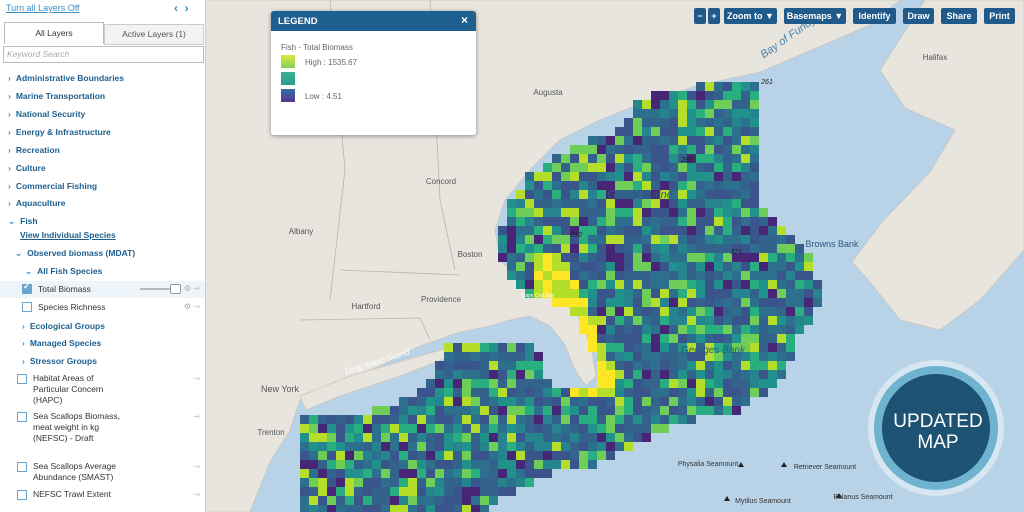  What do you see at coordinates (181, 8) in the screenshot?
I see `nav-arrows: ‹ ›` at bounding box center [181, 8].